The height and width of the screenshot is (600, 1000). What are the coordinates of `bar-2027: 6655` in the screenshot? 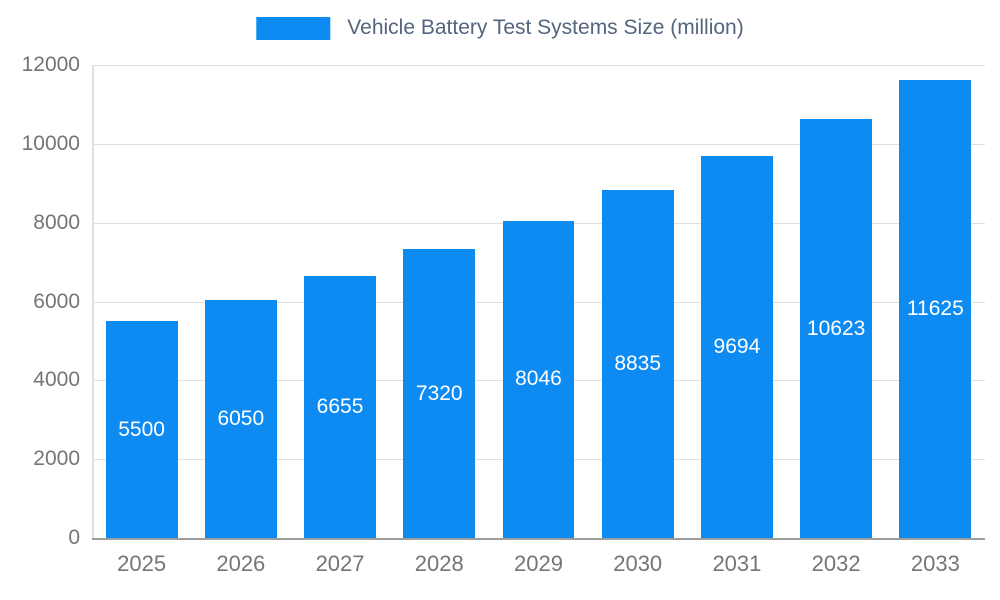 It's located at (340, 406).